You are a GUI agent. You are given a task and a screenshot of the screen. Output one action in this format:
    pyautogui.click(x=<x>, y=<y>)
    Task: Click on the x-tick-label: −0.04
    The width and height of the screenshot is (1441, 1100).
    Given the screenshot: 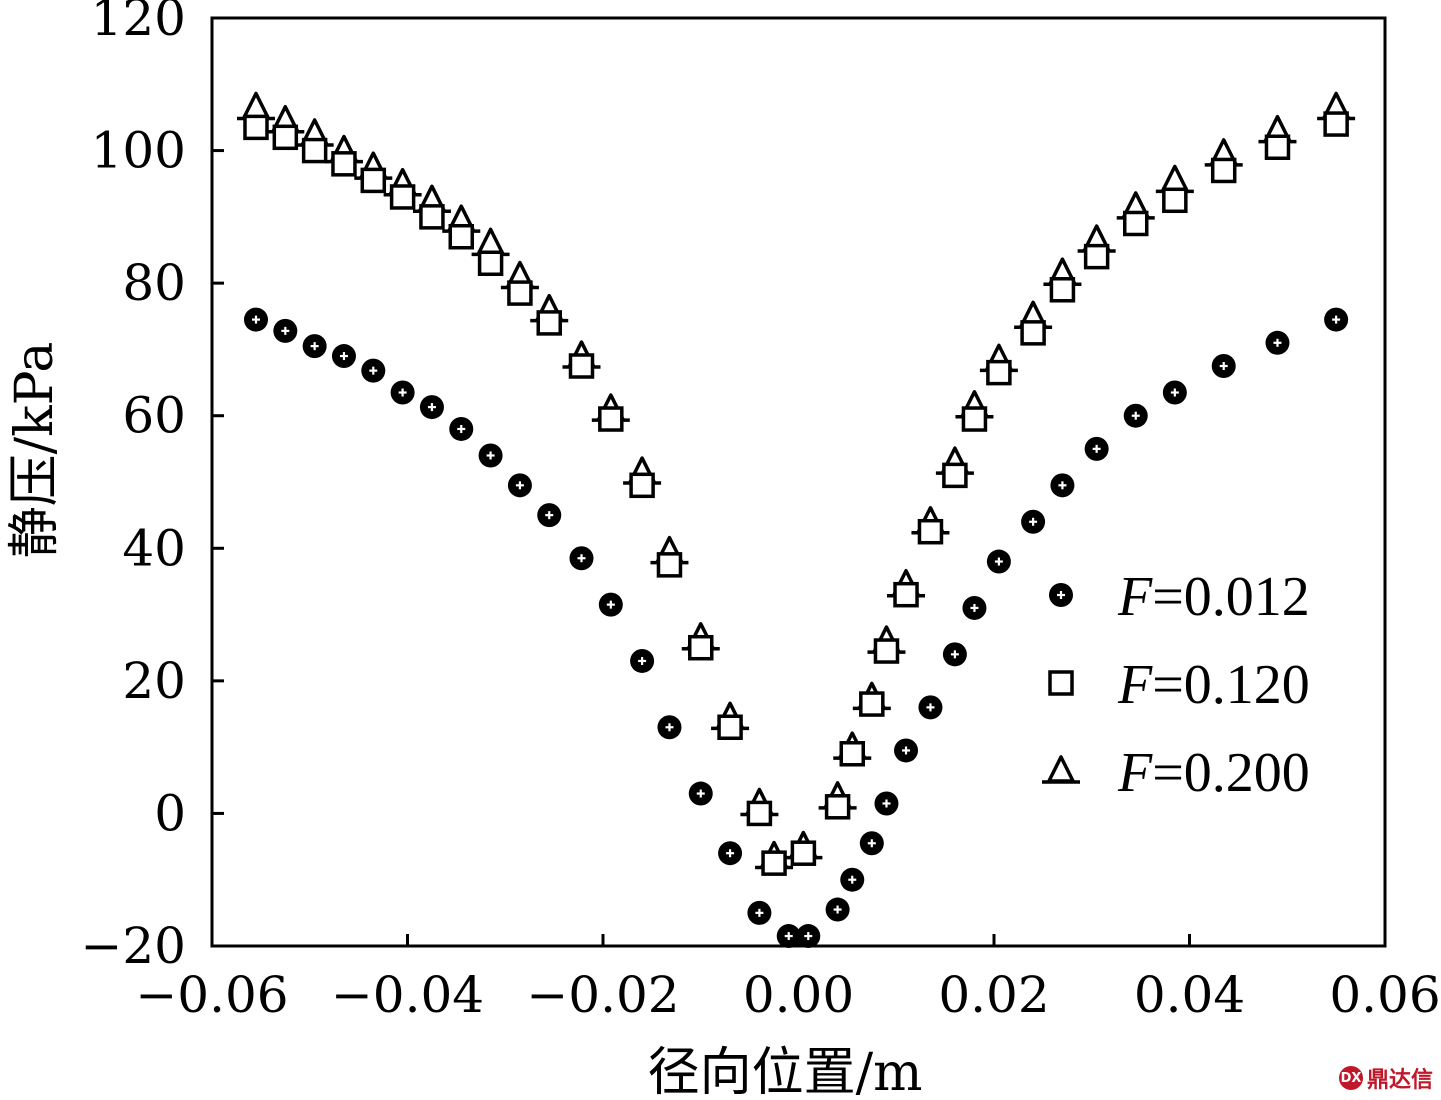 What is the action you would take?
    pyautogui.click(x=407, y=995)
    